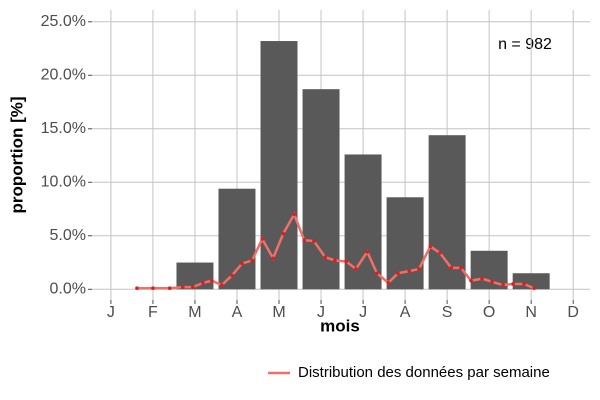 The height and width of the screenshot is (400, 600). Describe the element at coordinates (68, 235) in the screenshot. I see `y-tick-label: 5.0%` at that location.